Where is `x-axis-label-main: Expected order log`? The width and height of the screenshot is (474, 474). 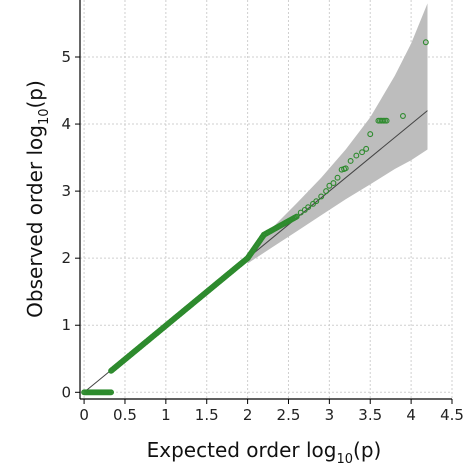
x-axis-label-main: Expected order log is located at coordinates (242, 450).